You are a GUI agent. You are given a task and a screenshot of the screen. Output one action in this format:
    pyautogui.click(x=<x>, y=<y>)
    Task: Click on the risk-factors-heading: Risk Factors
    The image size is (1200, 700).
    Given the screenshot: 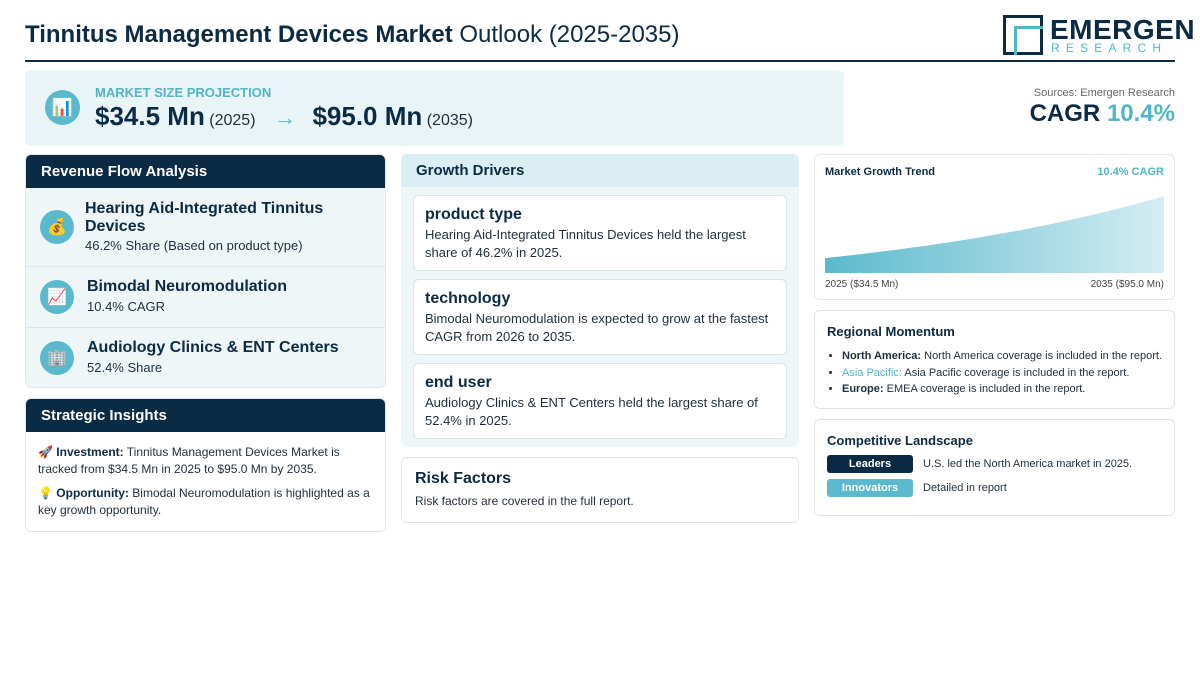 What is the action you would take?
    pyautogui.click(x=463, y=478)
    